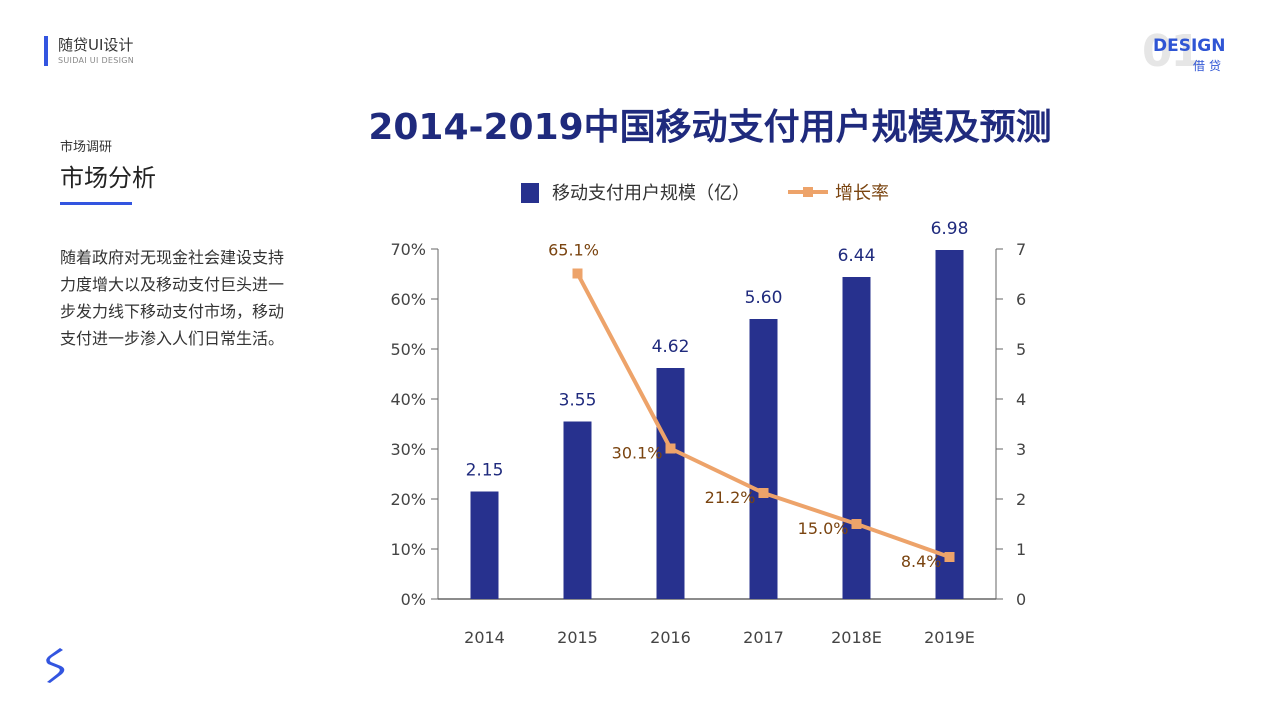  Describe the element at coordinates (484, 637) in the screenshot. I see `x-tick-label: 2014` at that location.